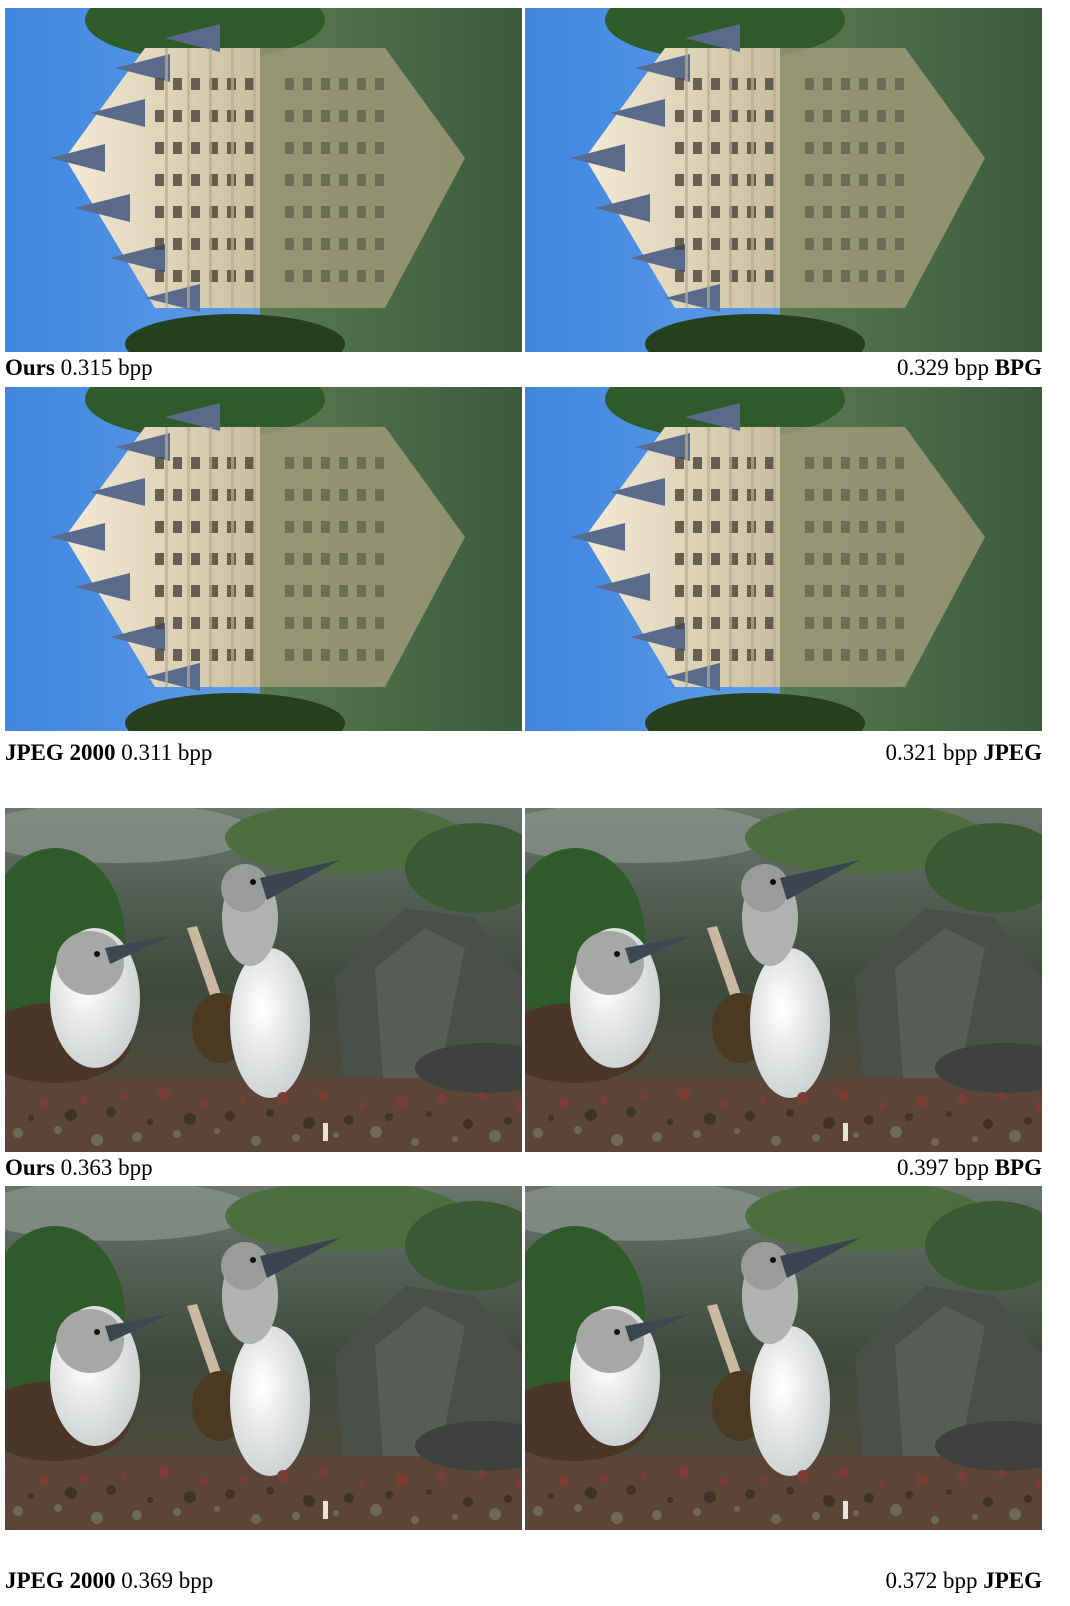  I want to click on caption-bpp: 0.363 bpp, so click(106, 1167).